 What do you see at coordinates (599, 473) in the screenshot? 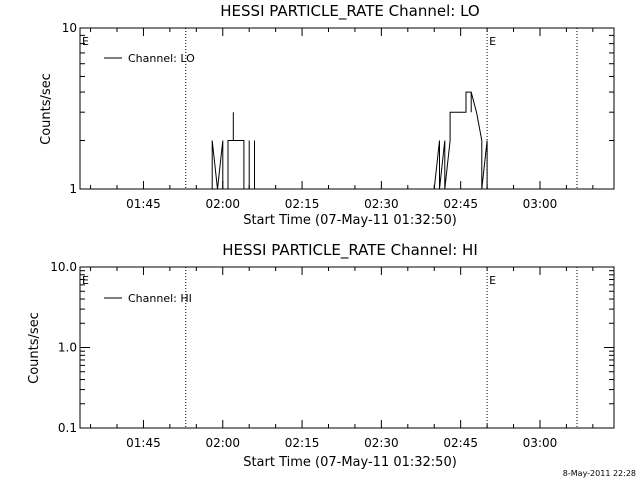
I see `footer-timestamp: 8-May-2011 22:28` at bounding box center [599, 473].